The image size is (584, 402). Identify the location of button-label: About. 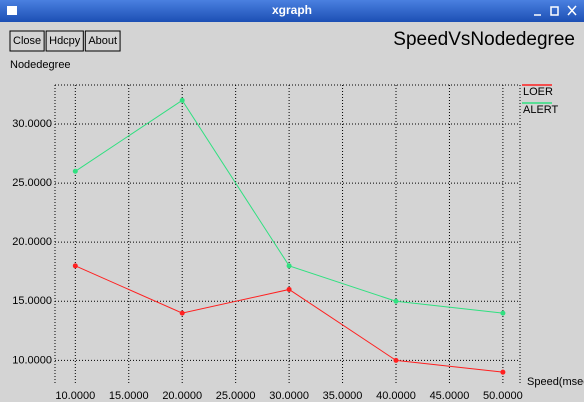
(102, 41).